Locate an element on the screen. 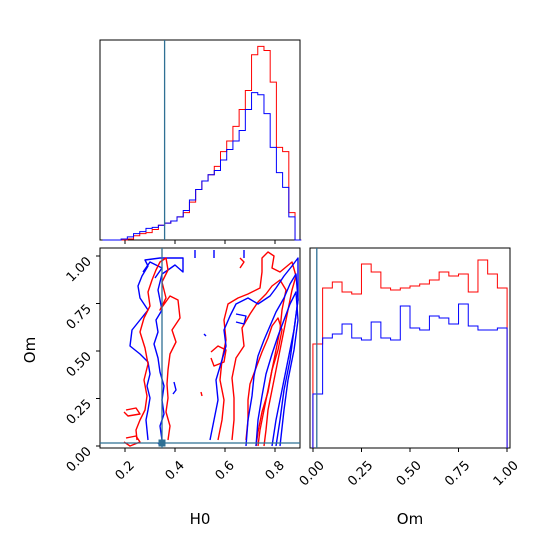 The width and height of the screenshot is (550, 550). x-tick-label: 0.4 is located at coordinates (175, 470).